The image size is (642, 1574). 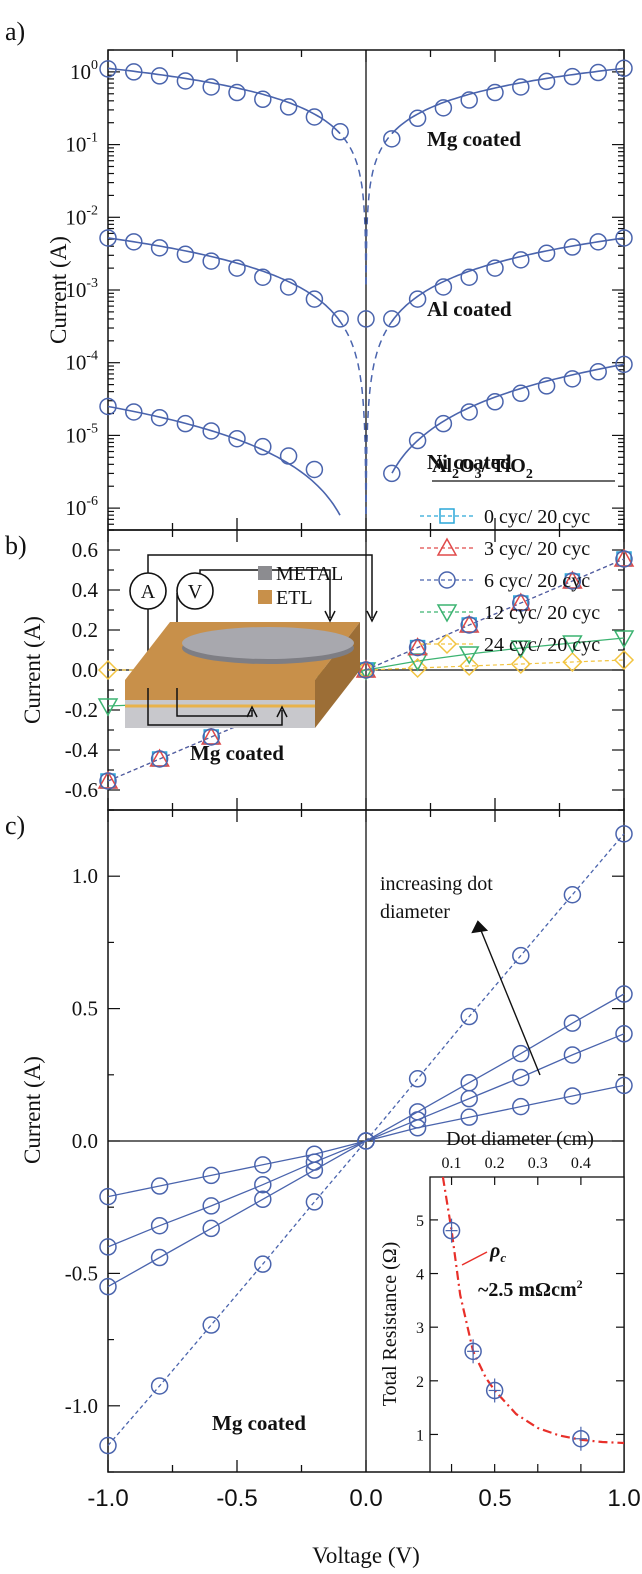 I want to click on voltmeter-probe-arrow, so click(x=330, y=609).